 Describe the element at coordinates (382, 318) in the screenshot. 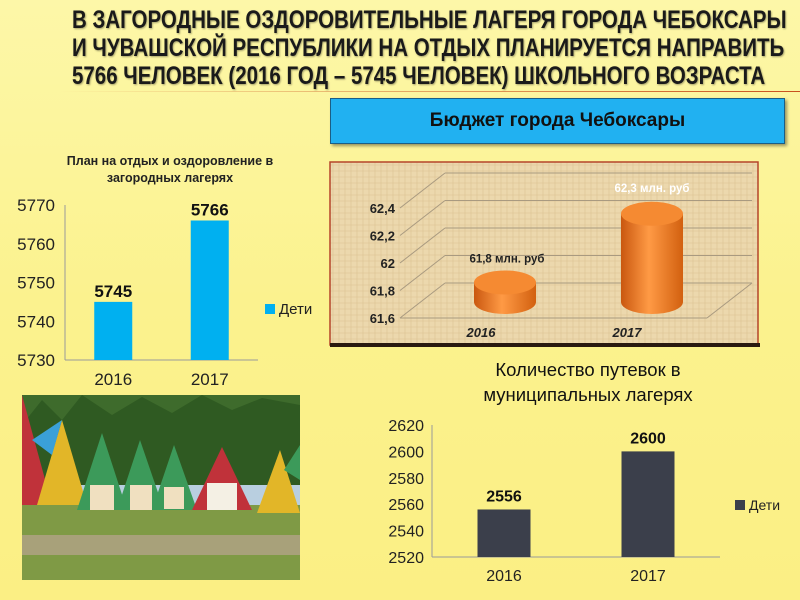

I see `y-tick-label: 61,6` at that location.